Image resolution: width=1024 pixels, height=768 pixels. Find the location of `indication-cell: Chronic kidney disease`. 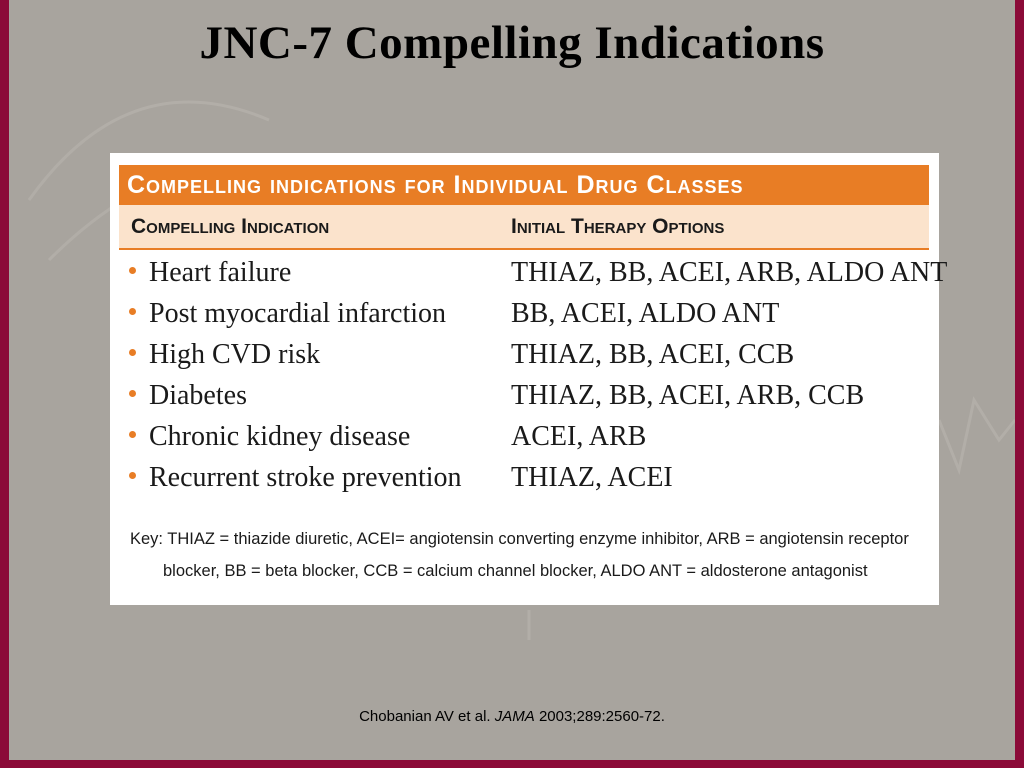

indication-cell: Chronic kidney disease is located at coordinates (280, 436).